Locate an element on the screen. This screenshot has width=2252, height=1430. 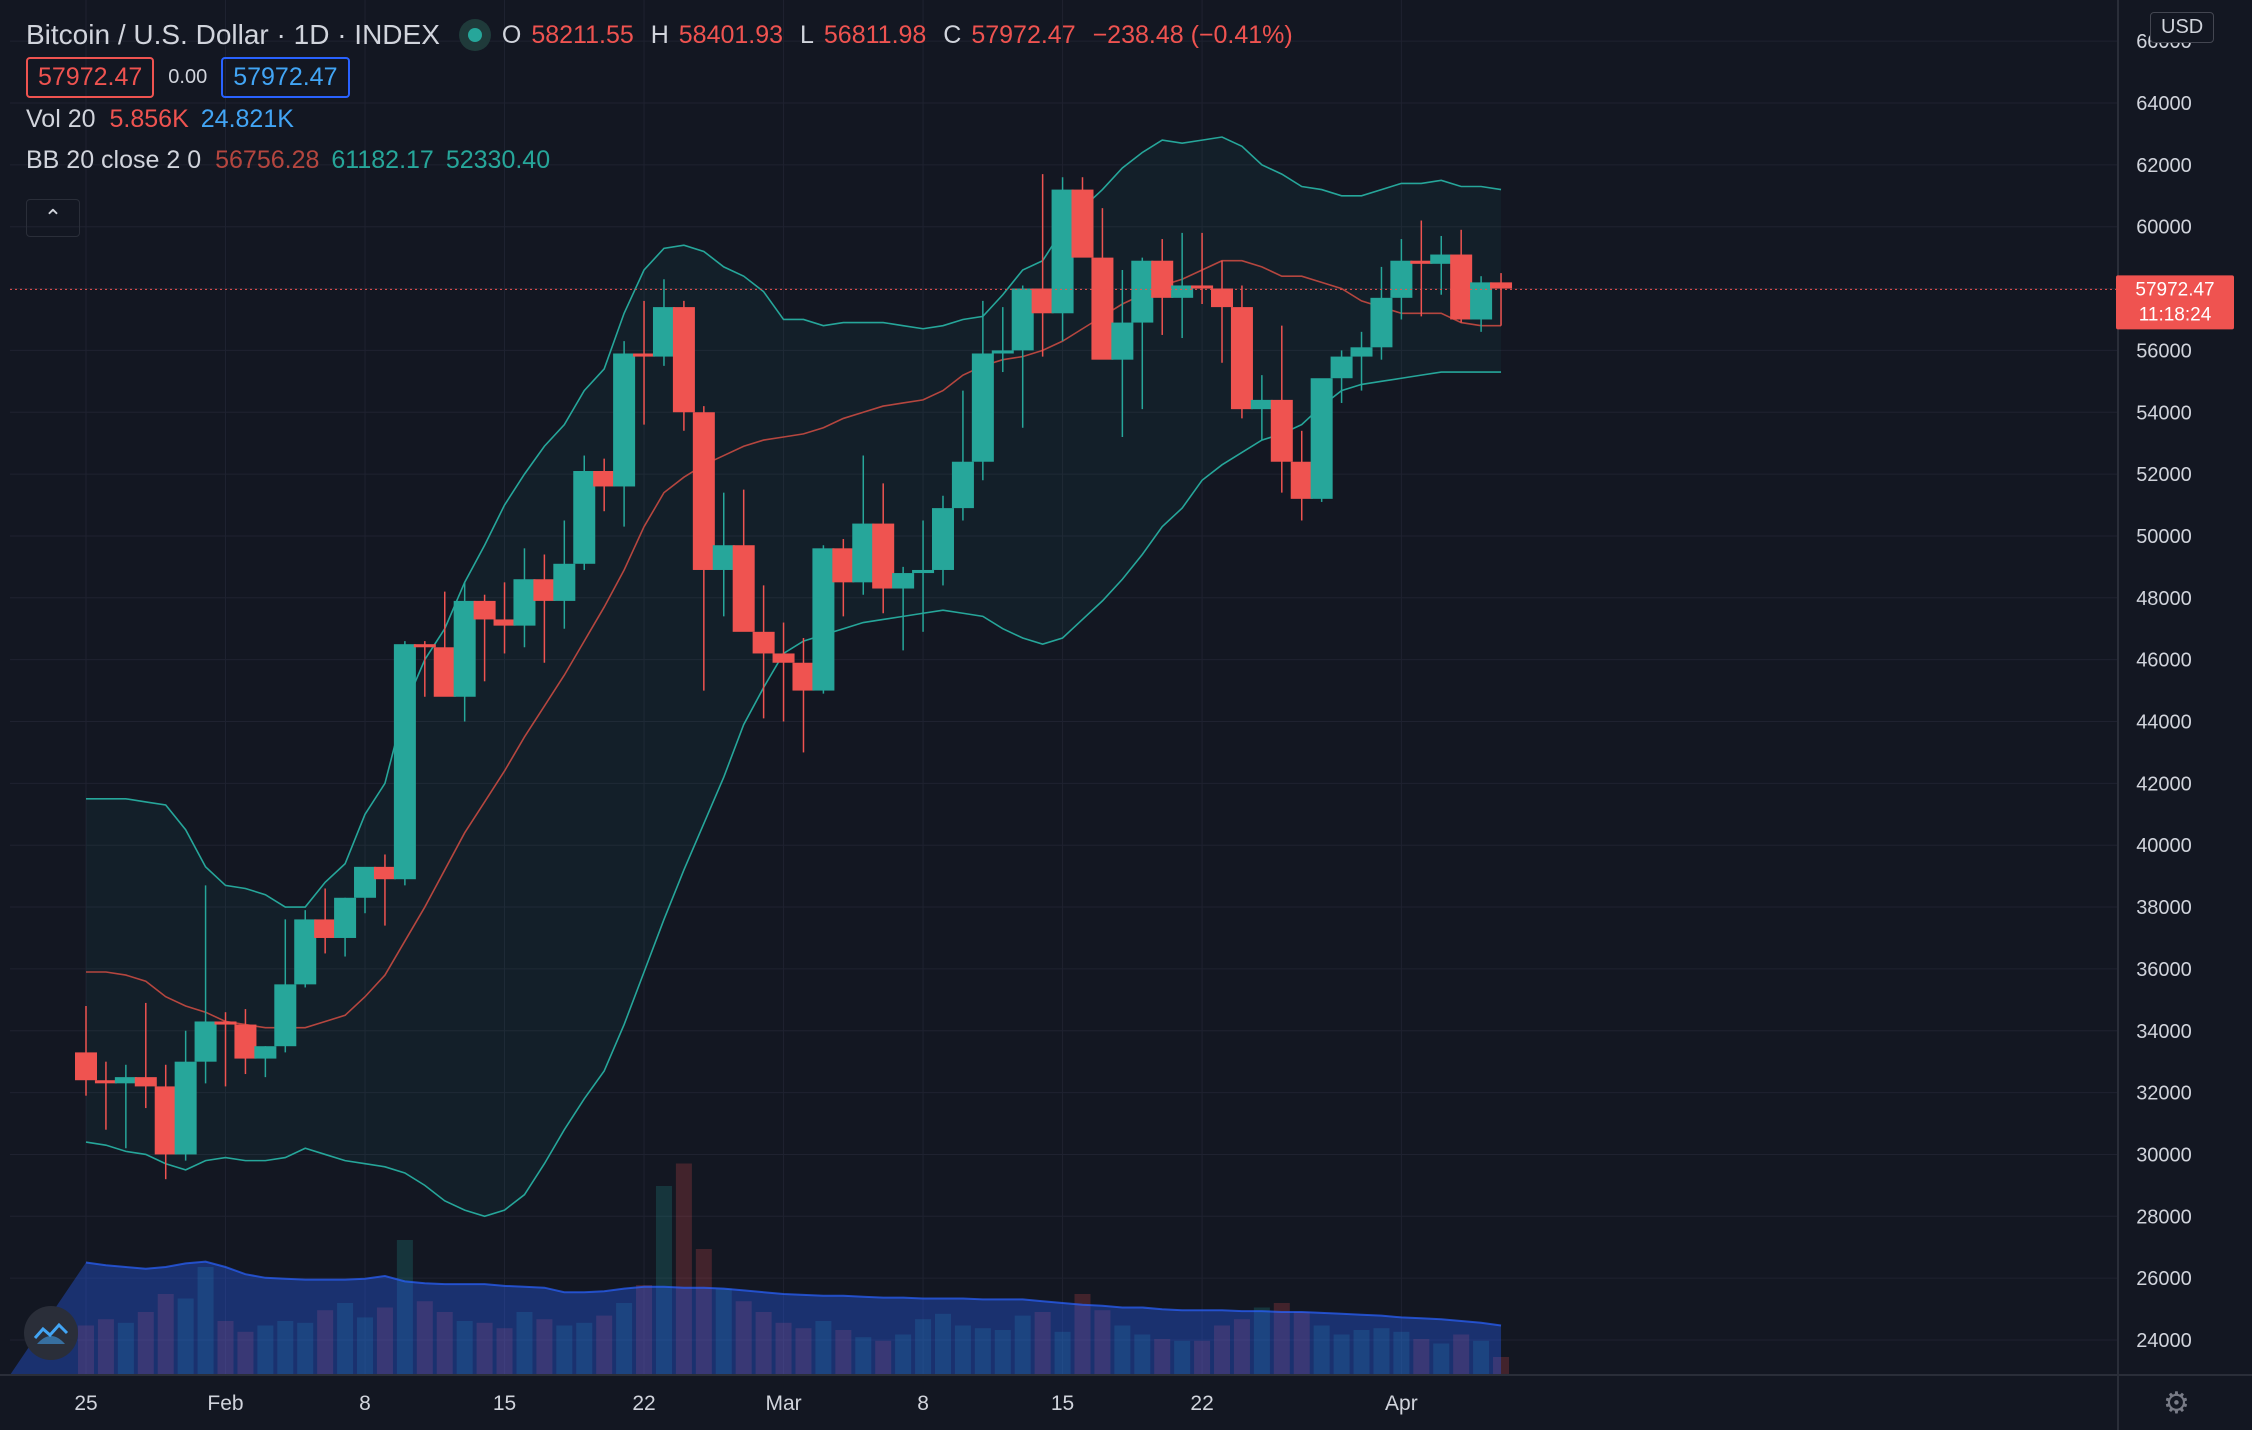
volume-ma-area is located at coordinates (756, 1318).